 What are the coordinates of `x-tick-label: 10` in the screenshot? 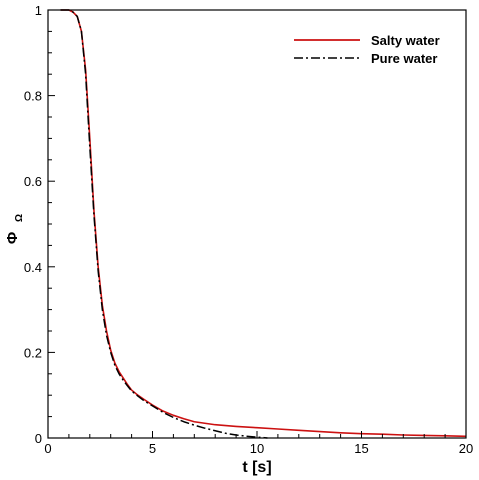 It's located at (257, 448).